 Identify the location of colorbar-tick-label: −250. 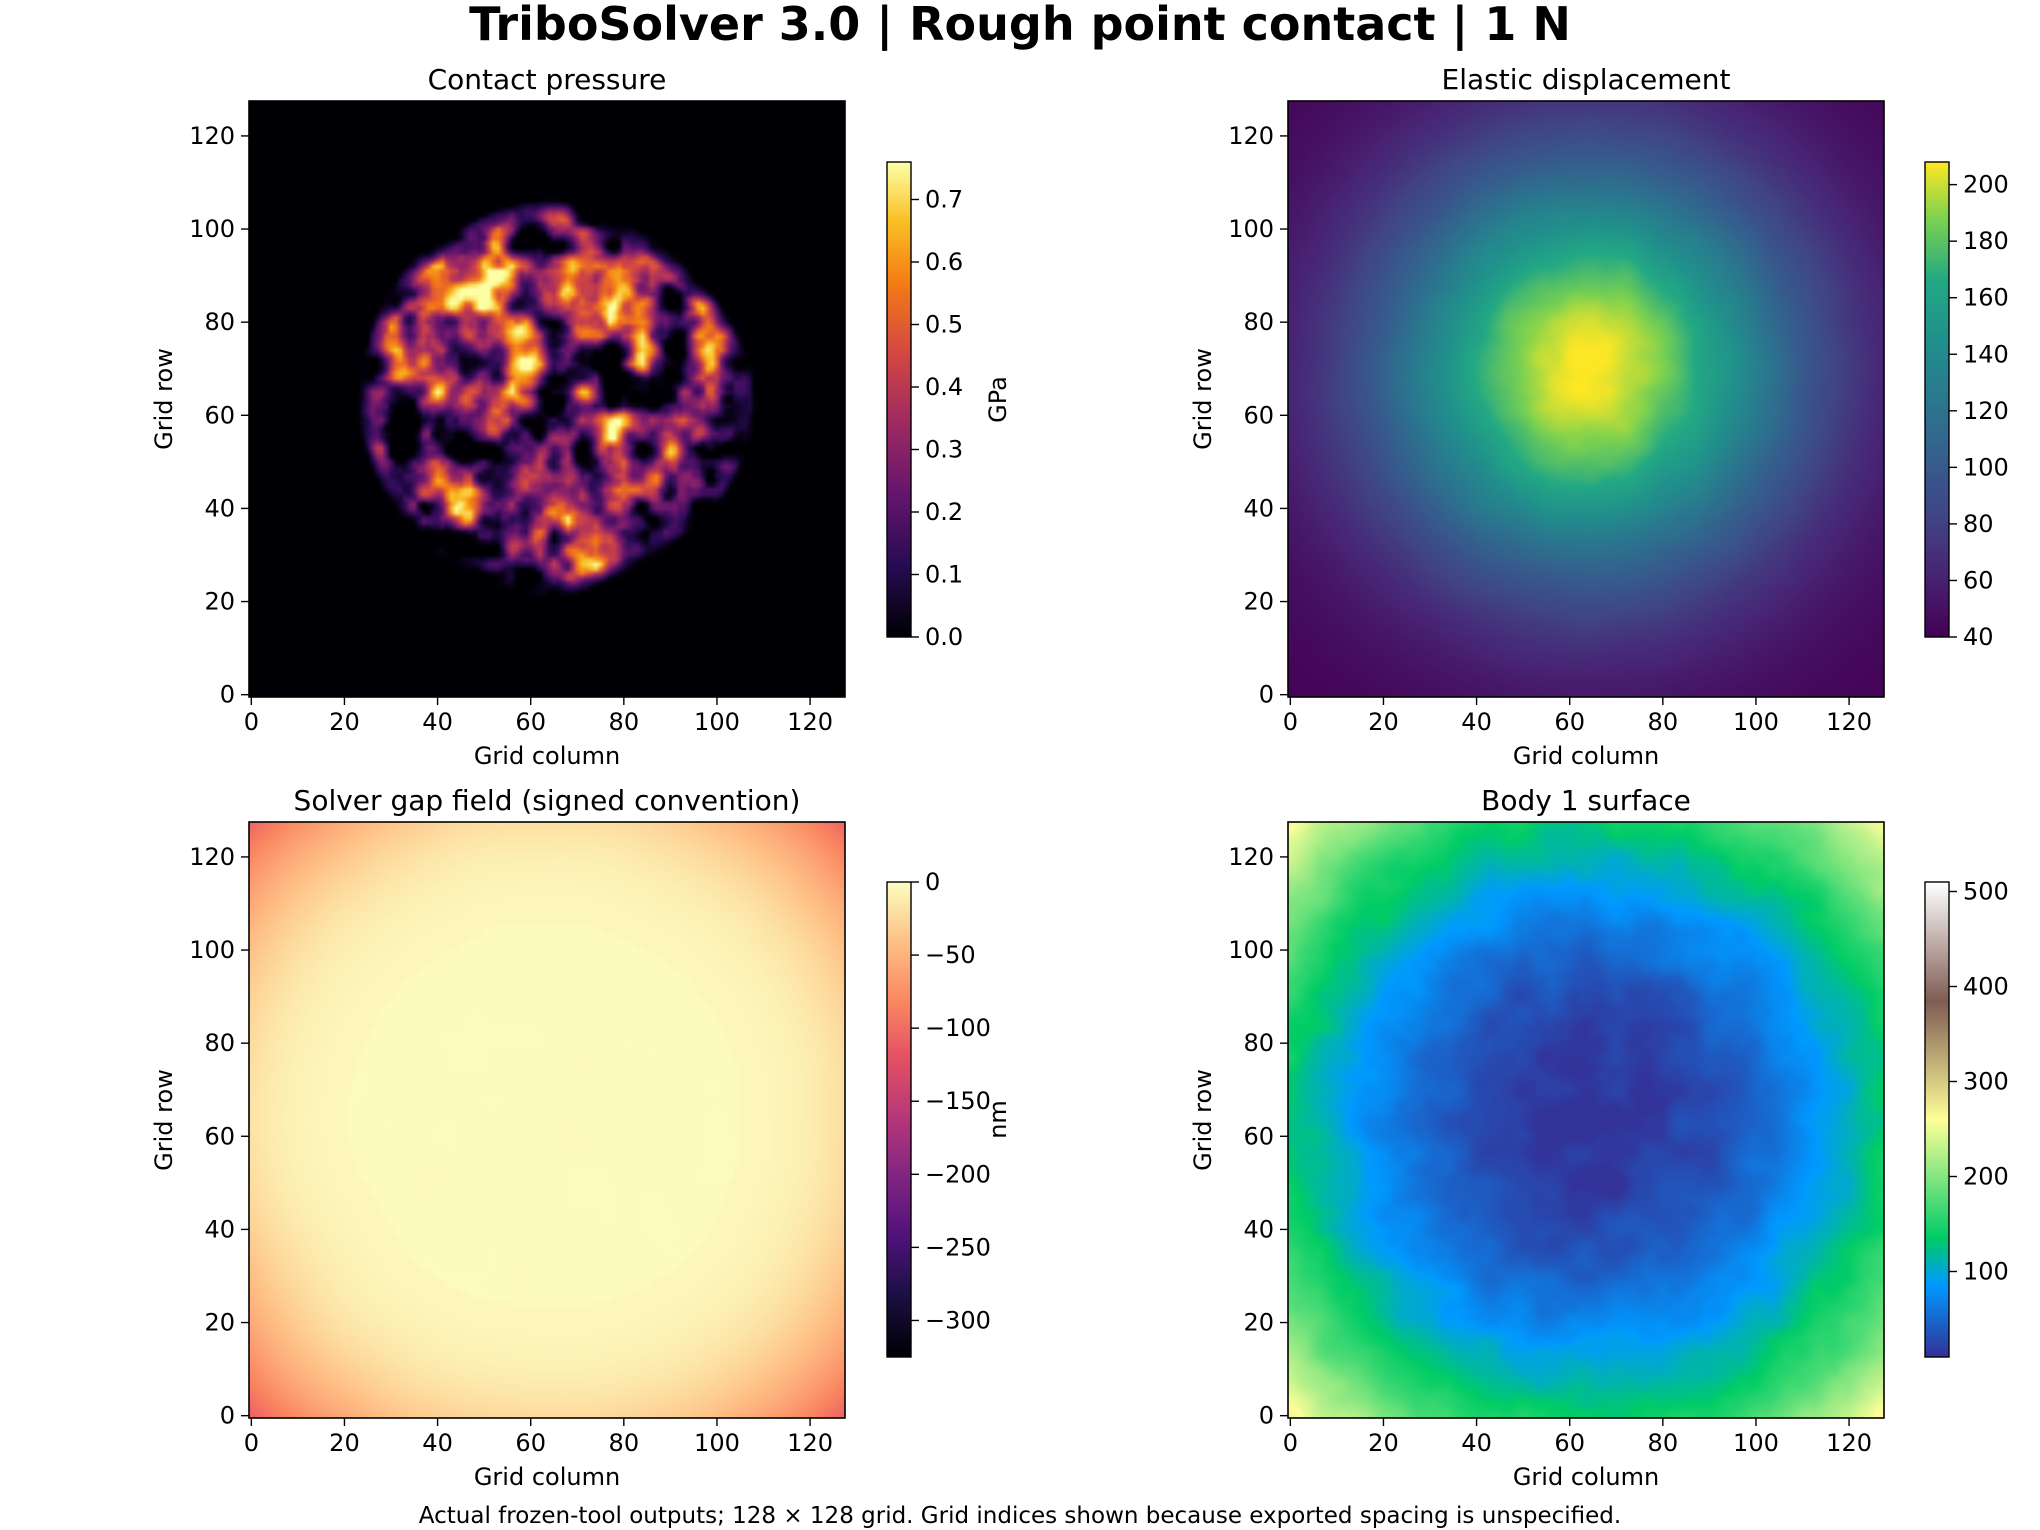
(958, 1247).